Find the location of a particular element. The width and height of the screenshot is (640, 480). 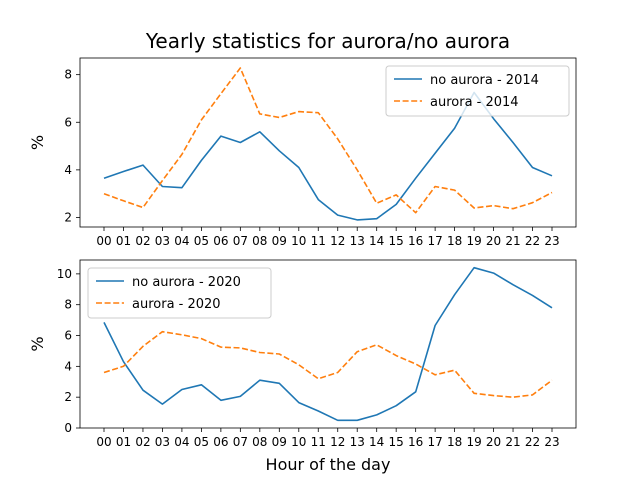

legend-label: aurora - 2014 is located at coordinates (474, 102).